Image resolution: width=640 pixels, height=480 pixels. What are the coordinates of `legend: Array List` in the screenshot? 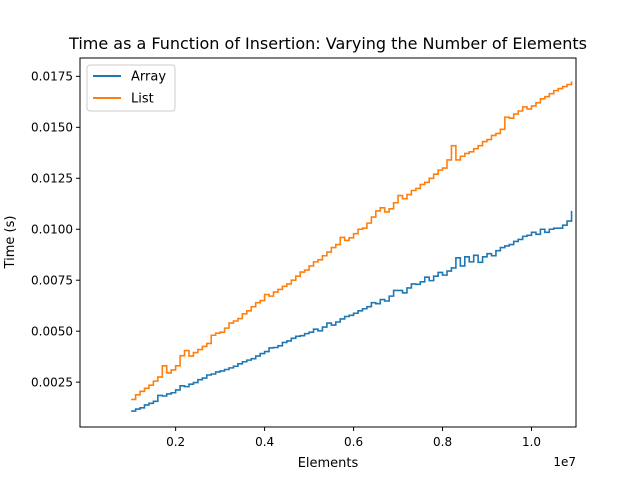 It's located at (131, 88).